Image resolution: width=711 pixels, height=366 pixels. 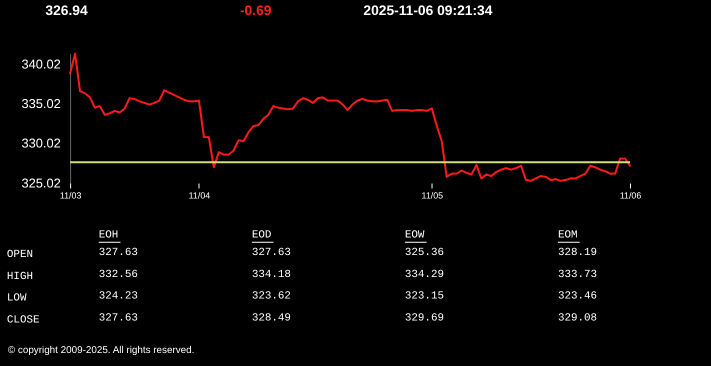 What do you see at coordinates (19, 276) in the screenshot?
I see `category-label: HIGH` at bounding box center [19, 276].